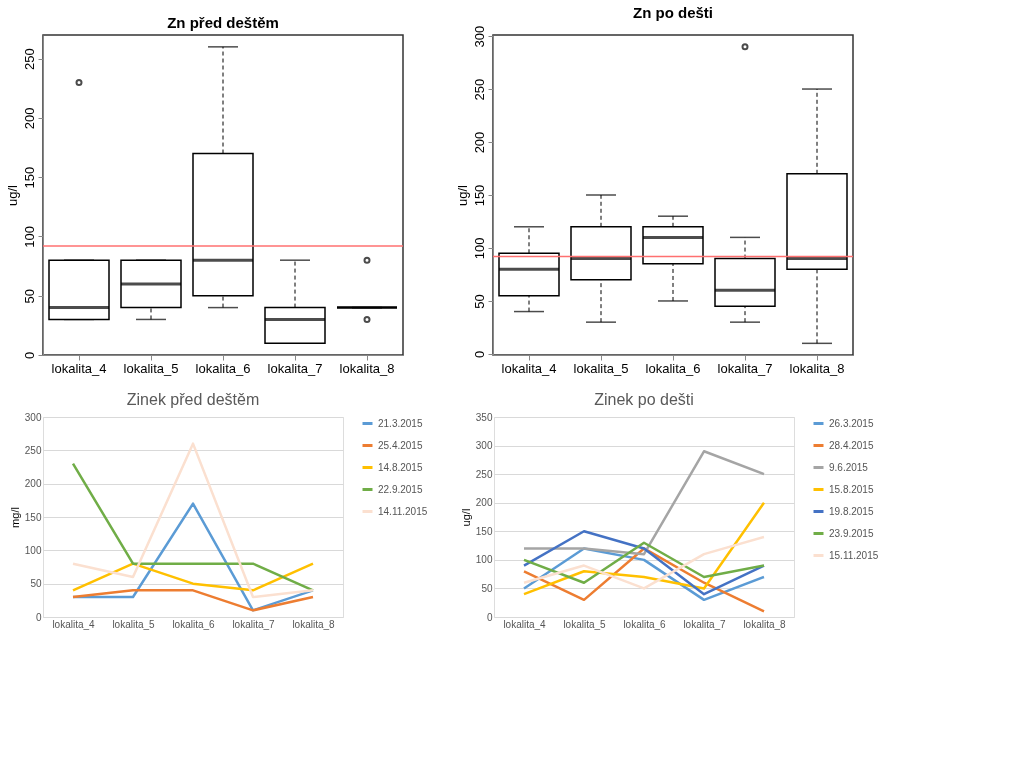 The height and width of the screenshot is (764, 1021). I want to click on legend-label: 21.3.2015, so click(400, 423).